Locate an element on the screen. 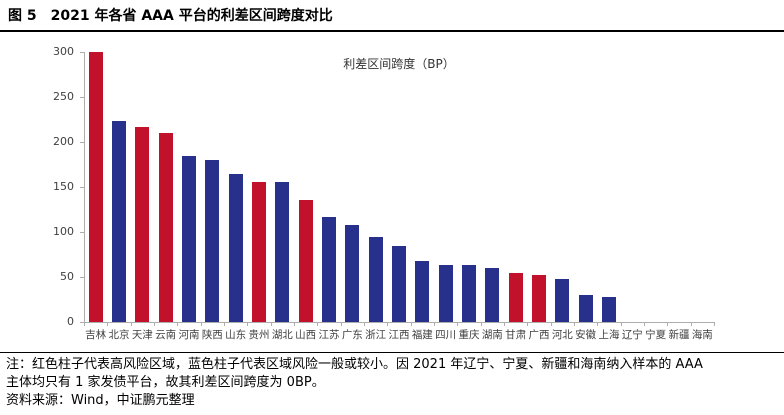 This screenshot has height=415, width=784. figure-title: 图 5 2021 年各省 AAA 平台的利差区间跨度对比 is located at coordinates (170, 15).